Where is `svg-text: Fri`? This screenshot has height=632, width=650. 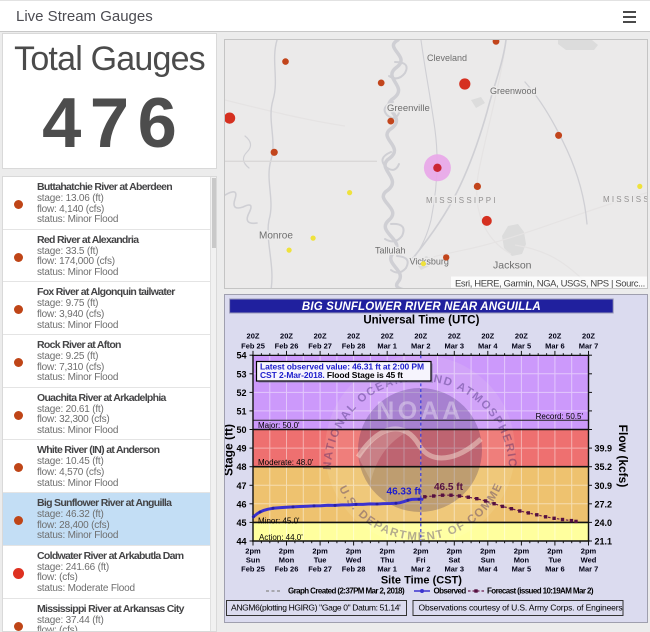
svg-text: Fri is located at coordinates (421, 560).